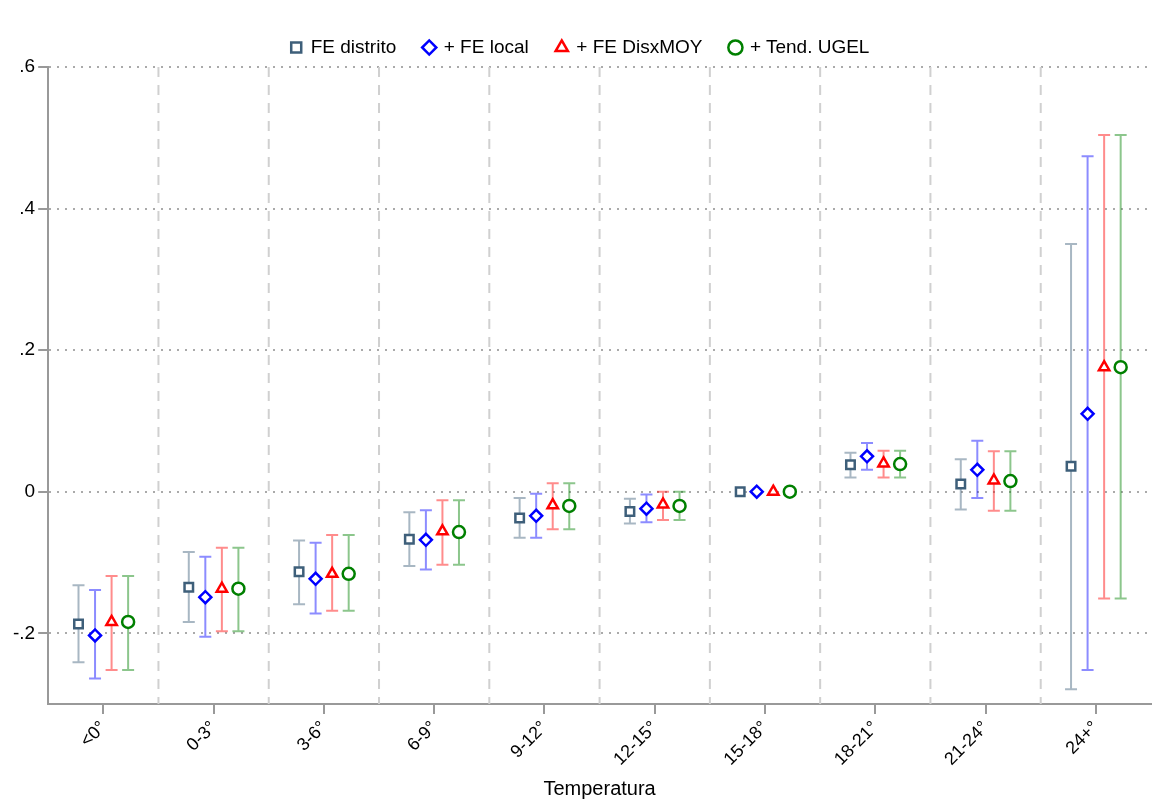 This screenshot has height=810, width=1171. Describe the element at coordinates (809, 46) in the screenshot. I see `legend-label: + Tend. UGEL` at that location.